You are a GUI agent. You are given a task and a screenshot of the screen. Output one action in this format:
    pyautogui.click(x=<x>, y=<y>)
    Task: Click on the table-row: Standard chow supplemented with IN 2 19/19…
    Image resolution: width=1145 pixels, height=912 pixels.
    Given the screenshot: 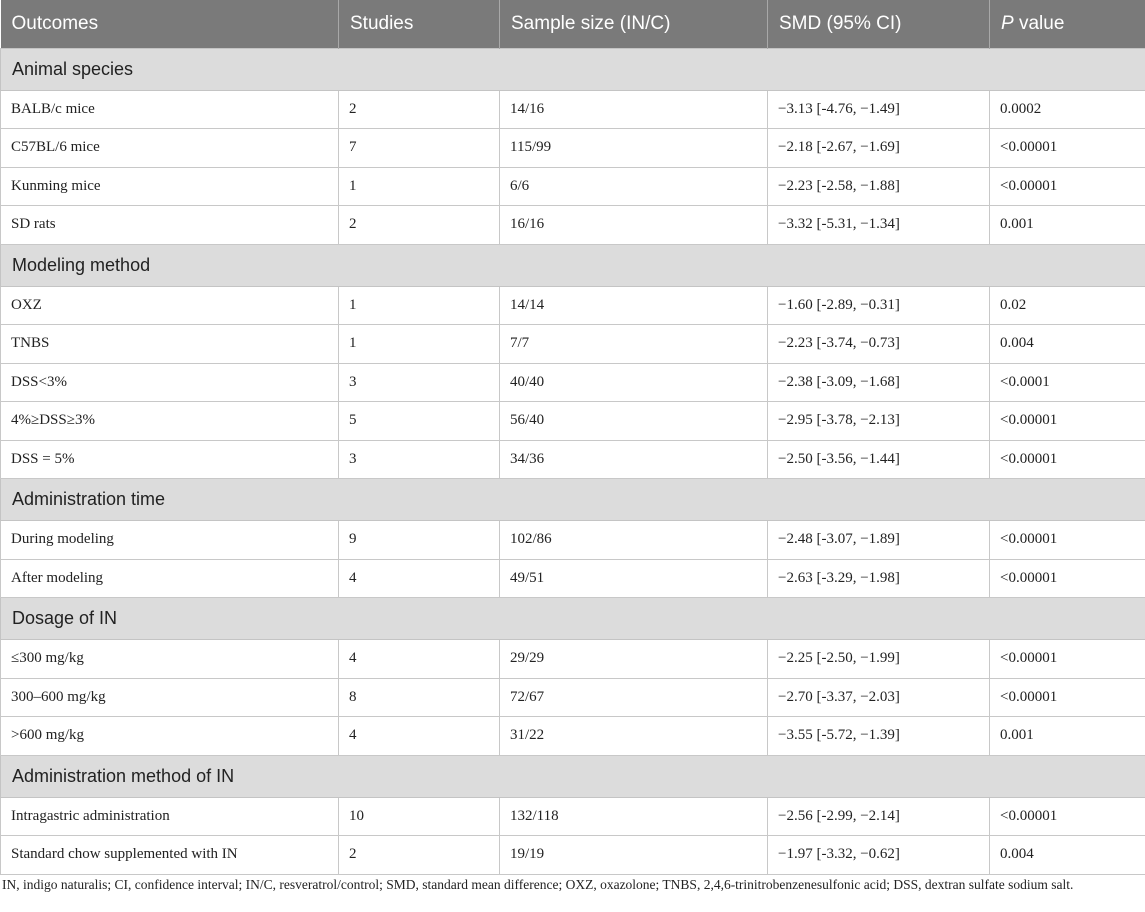 What is the action you would take?
    pyautogui.click(x=572, y=855)
    